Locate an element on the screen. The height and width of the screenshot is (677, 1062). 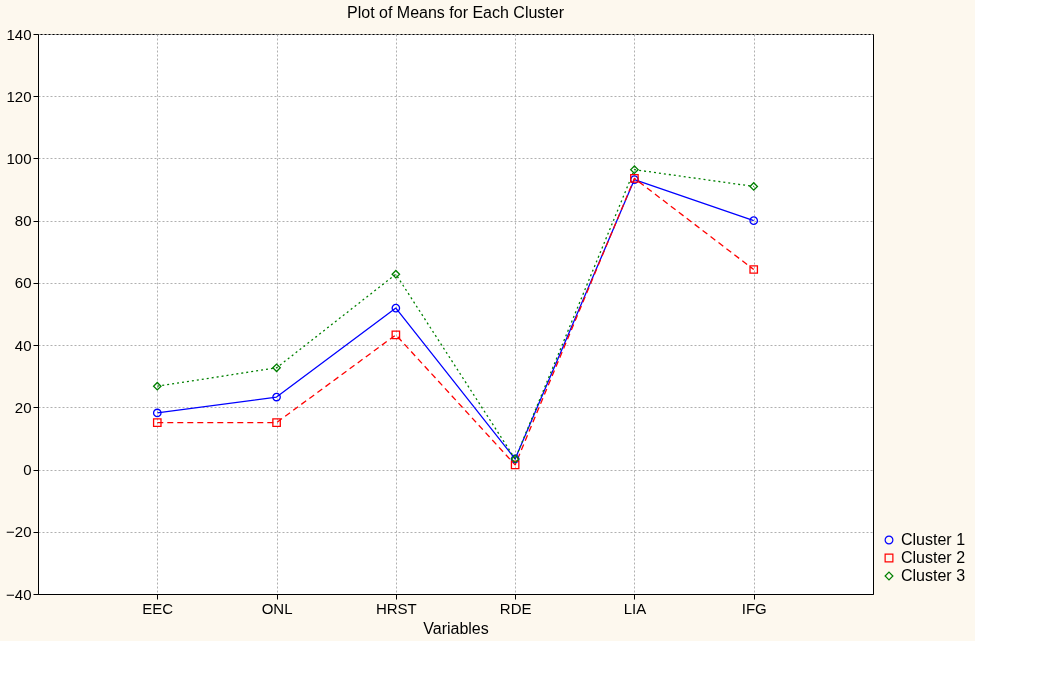
legend-label: Cluster 1 is located at coordinates (933, 539).